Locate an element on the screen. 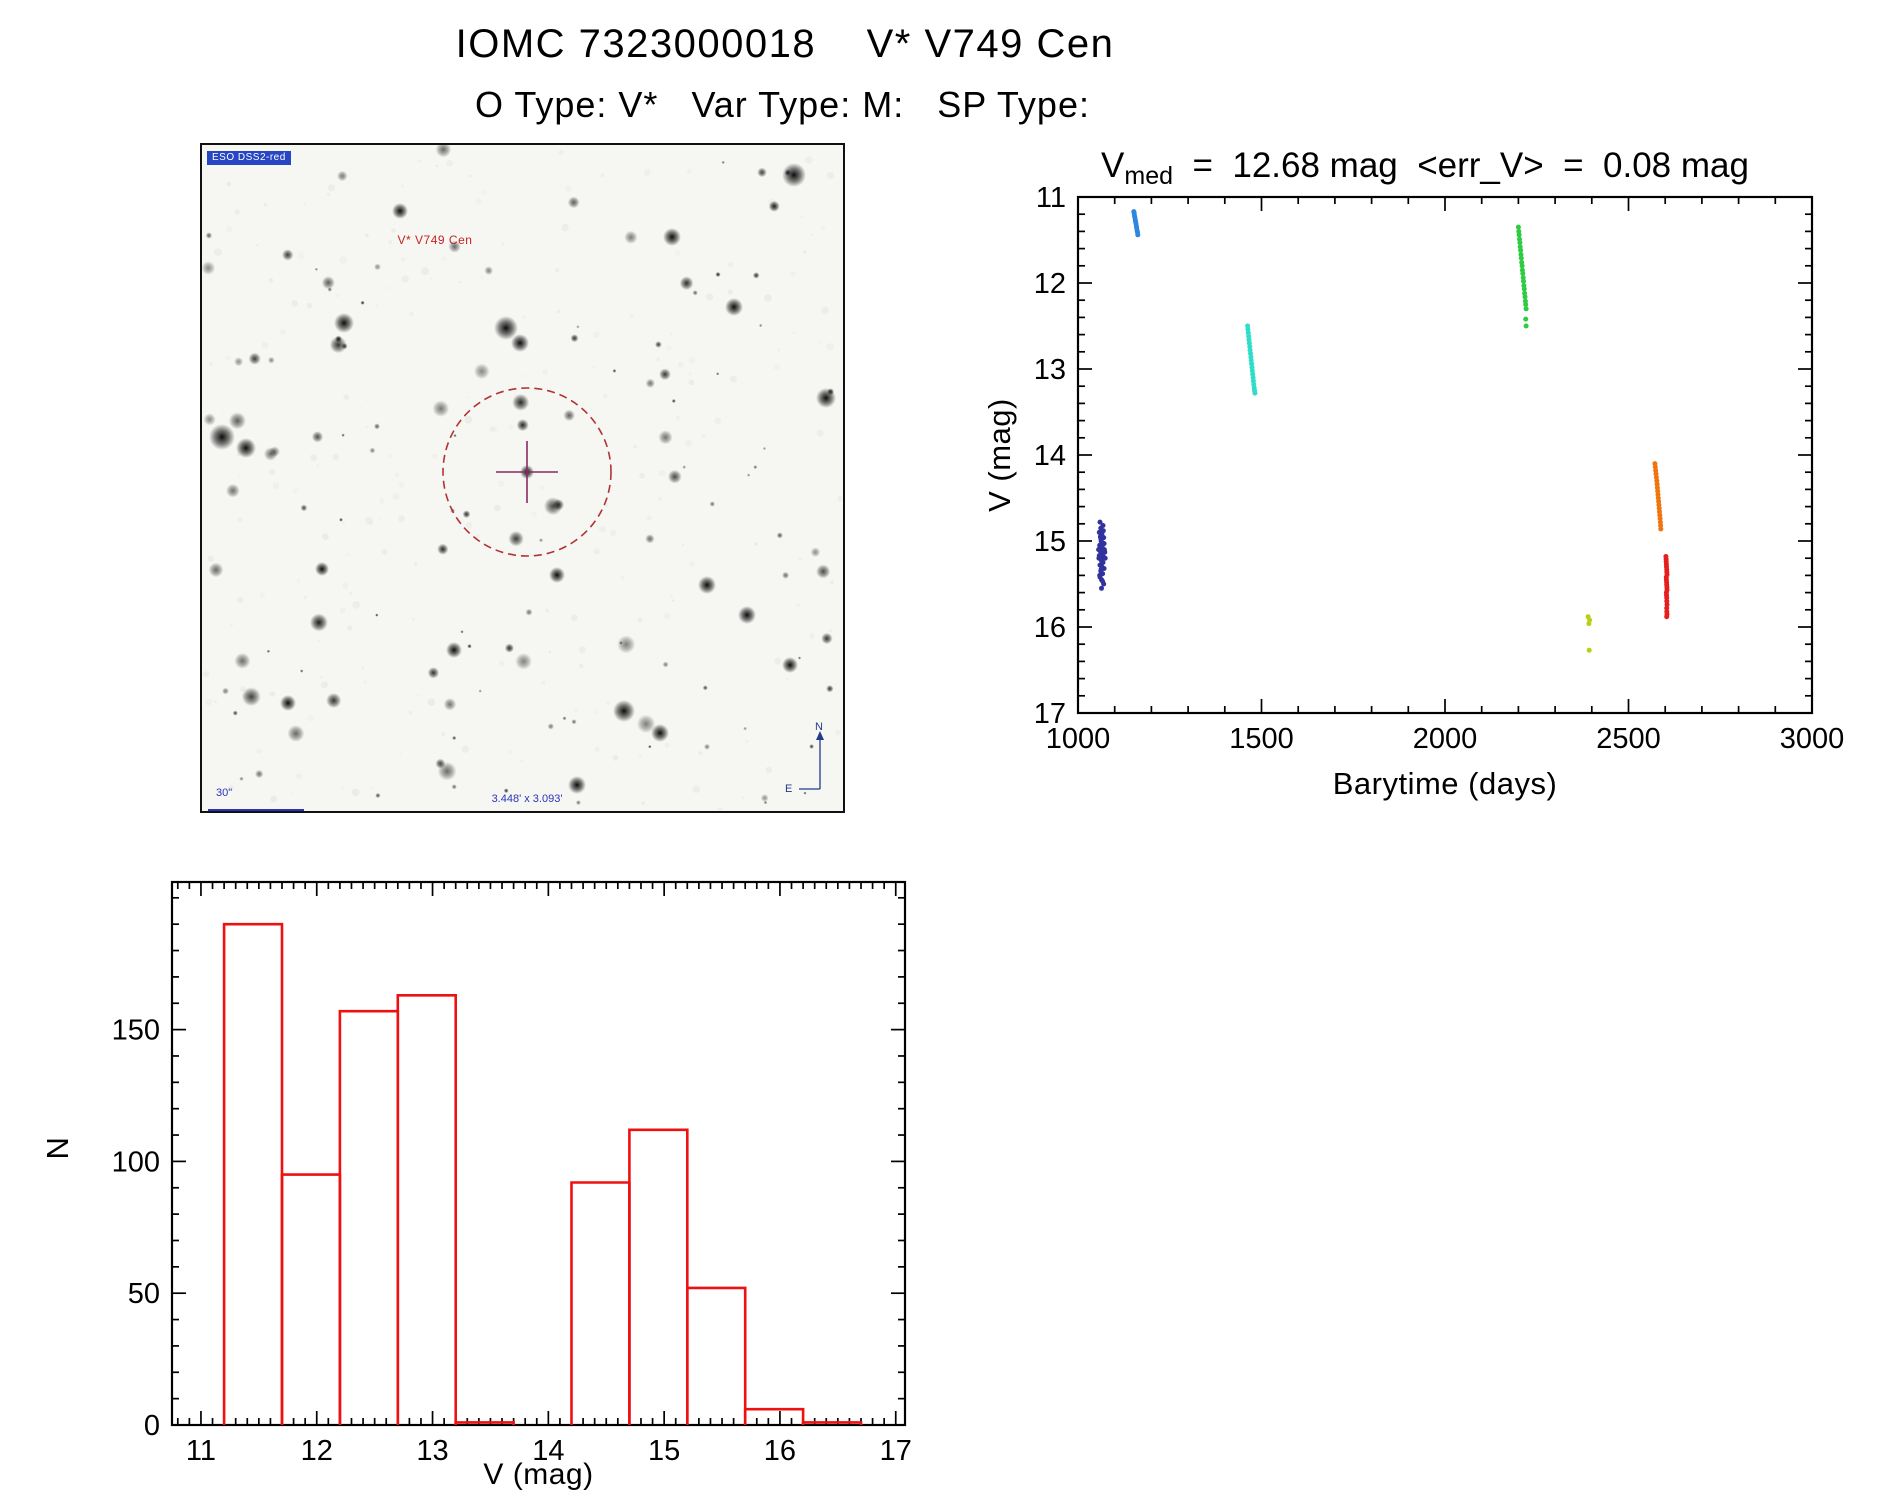 The width and height of the screenshot is (1889, 1494). compass-north-label: N is located at coordinates (819, 727).